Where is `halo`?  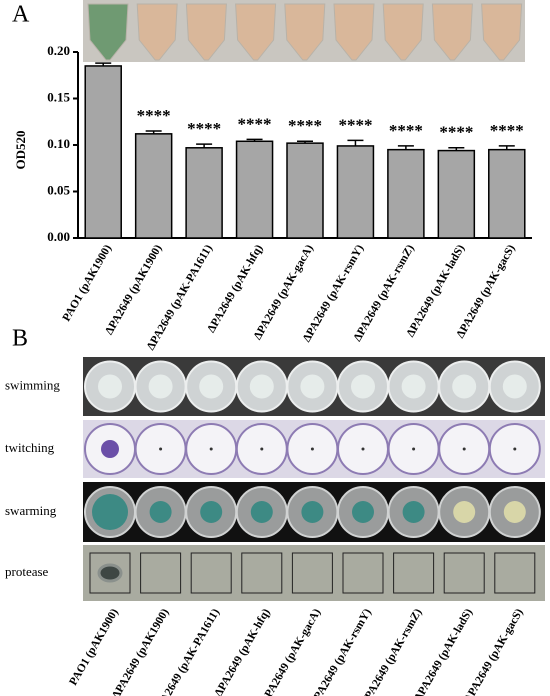 halo is located at coordinates (110, 573).